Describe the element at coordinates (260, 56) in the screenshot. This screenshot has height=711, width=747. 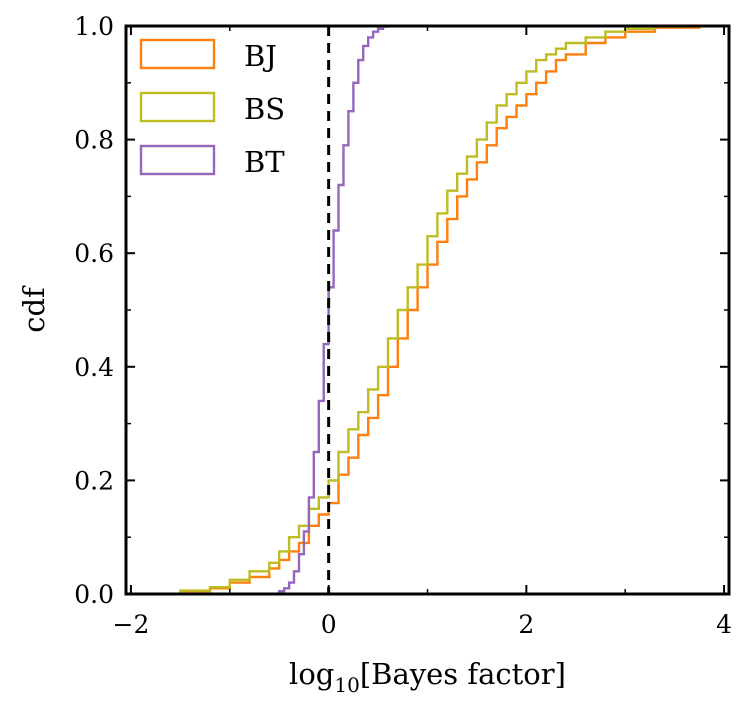
I see `legend-label: BJ` at that location.